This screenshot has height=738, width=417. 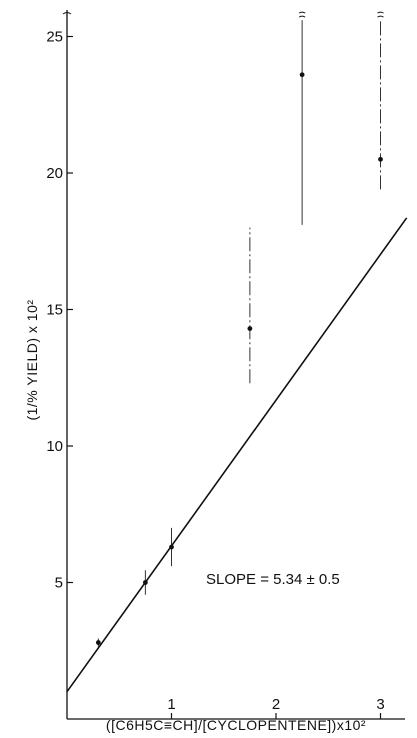 I want to click on x-tick-label: 2, so click(x=276, y=704).